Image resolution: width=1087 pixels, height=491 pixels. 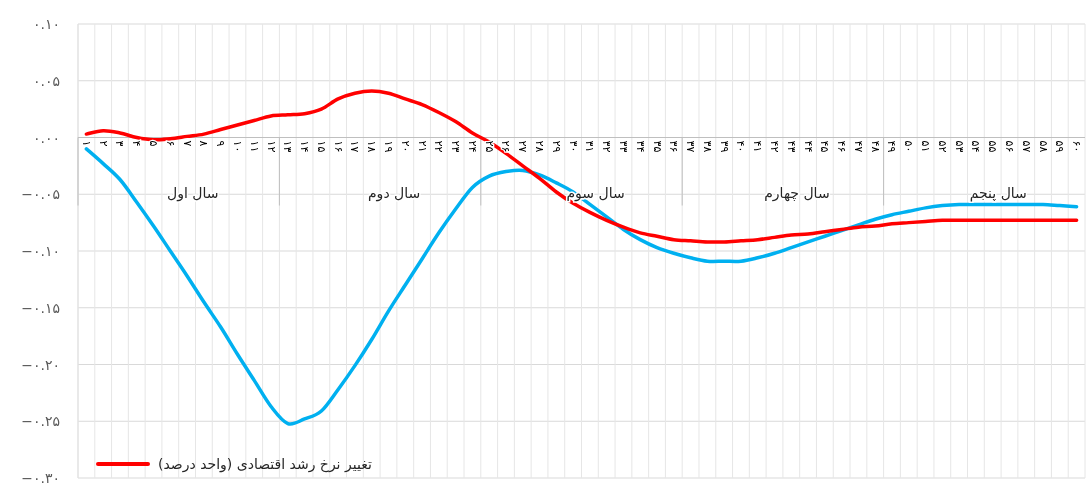 I want to click on x-tick-label: ۳۴, so click(x=640, y=146).